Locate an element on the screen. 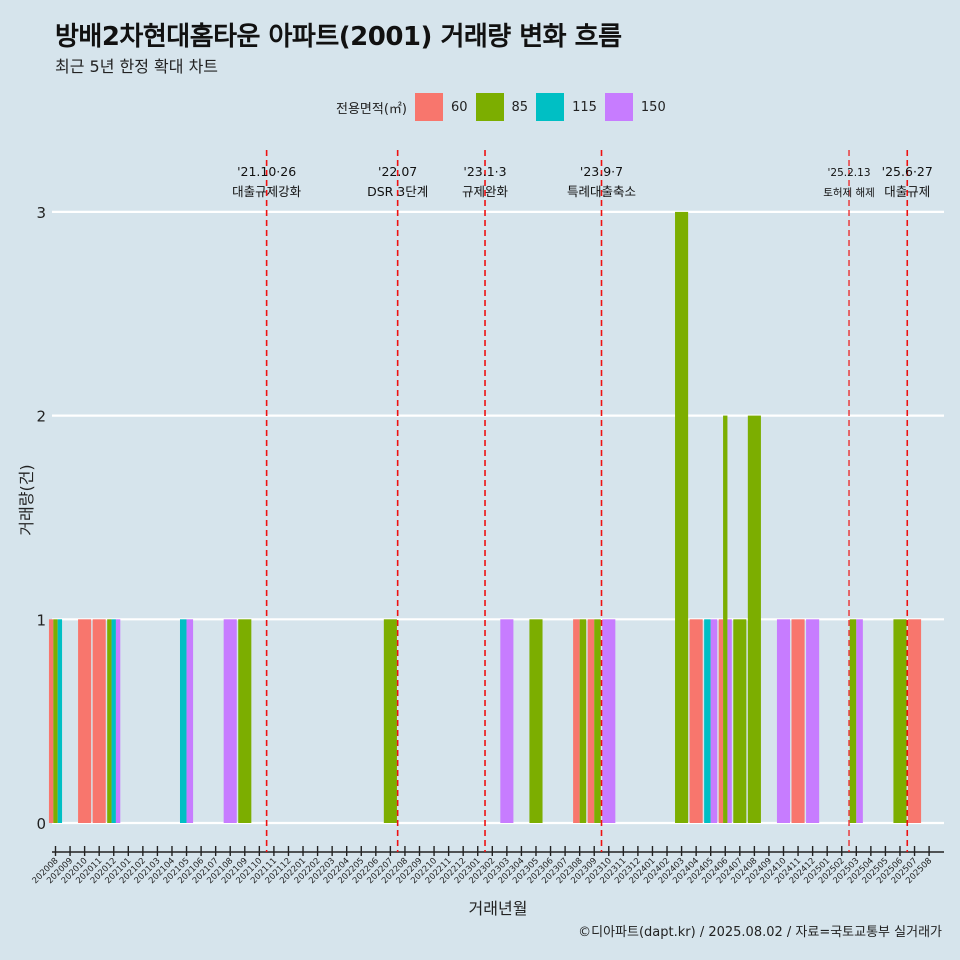  y-axis-title: 거래량(건) is located at coordinates (26, 499).